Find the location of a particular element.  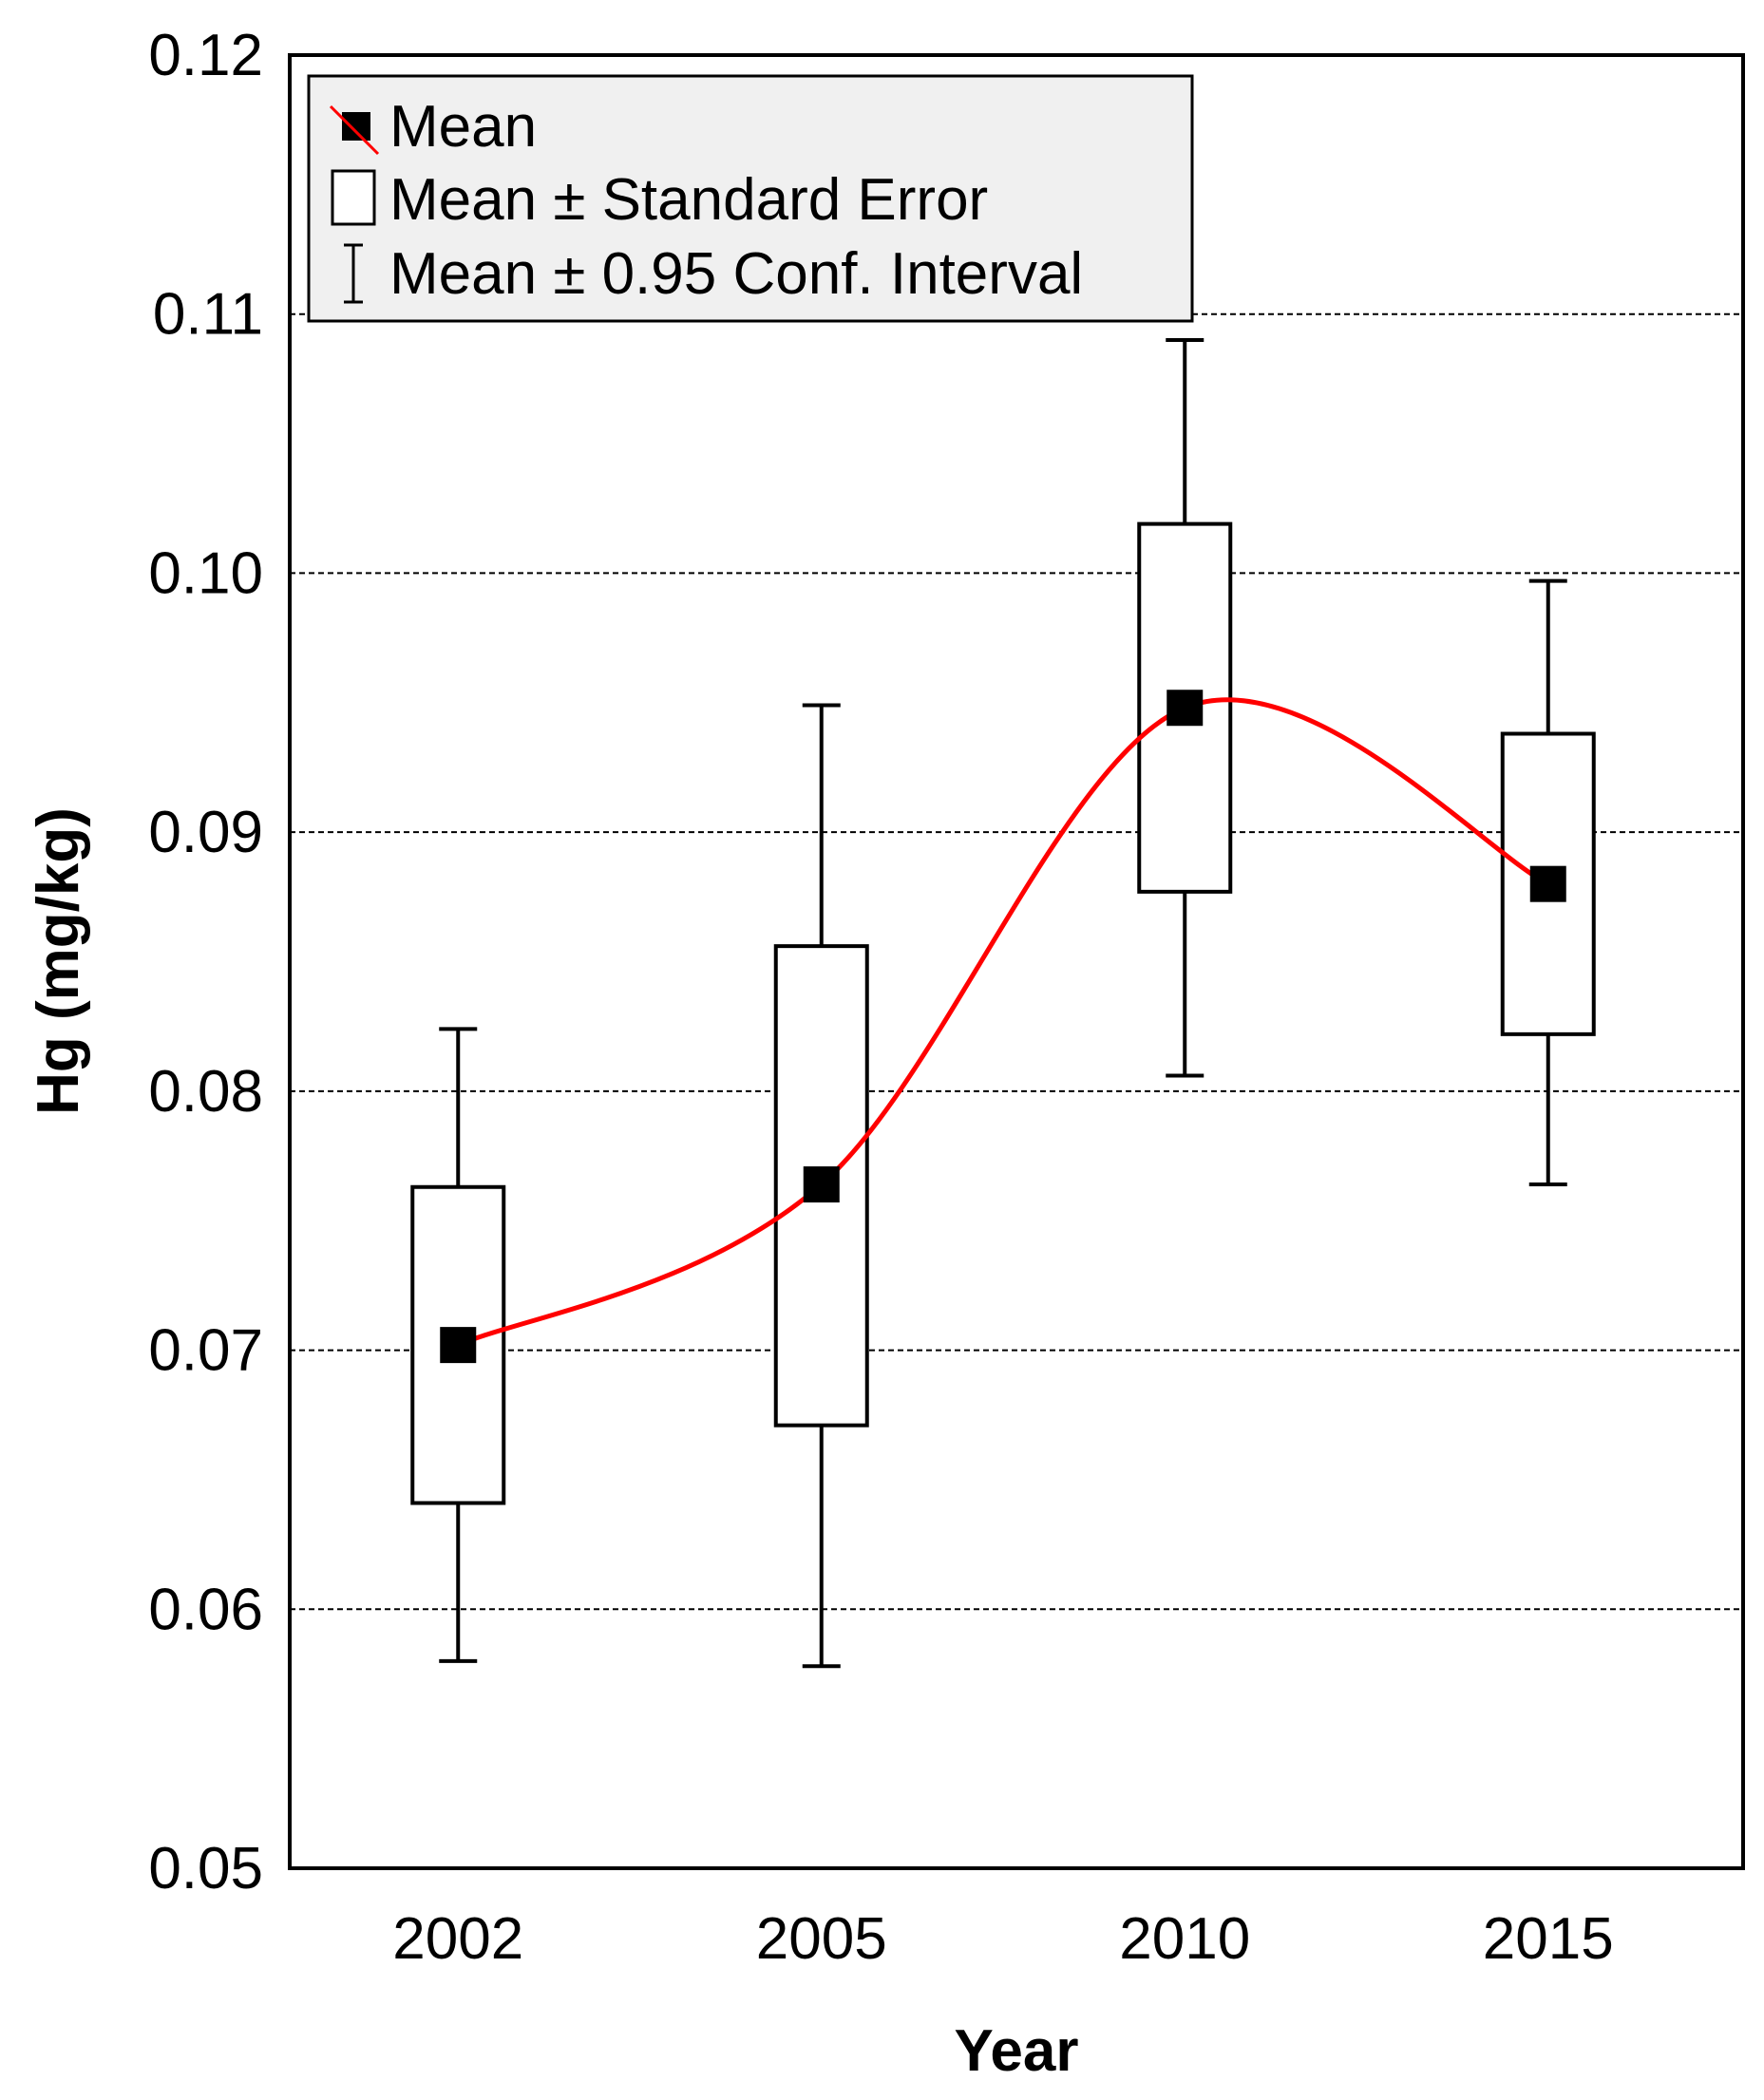

y-tick-label: 0.08 is located at coordinates (205, 1092).